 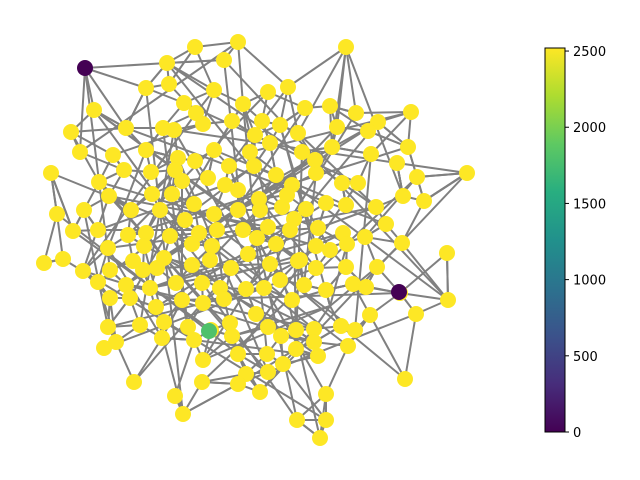 I want to click on colorbar-tick-label: 1500, so click(x=589, y=204).